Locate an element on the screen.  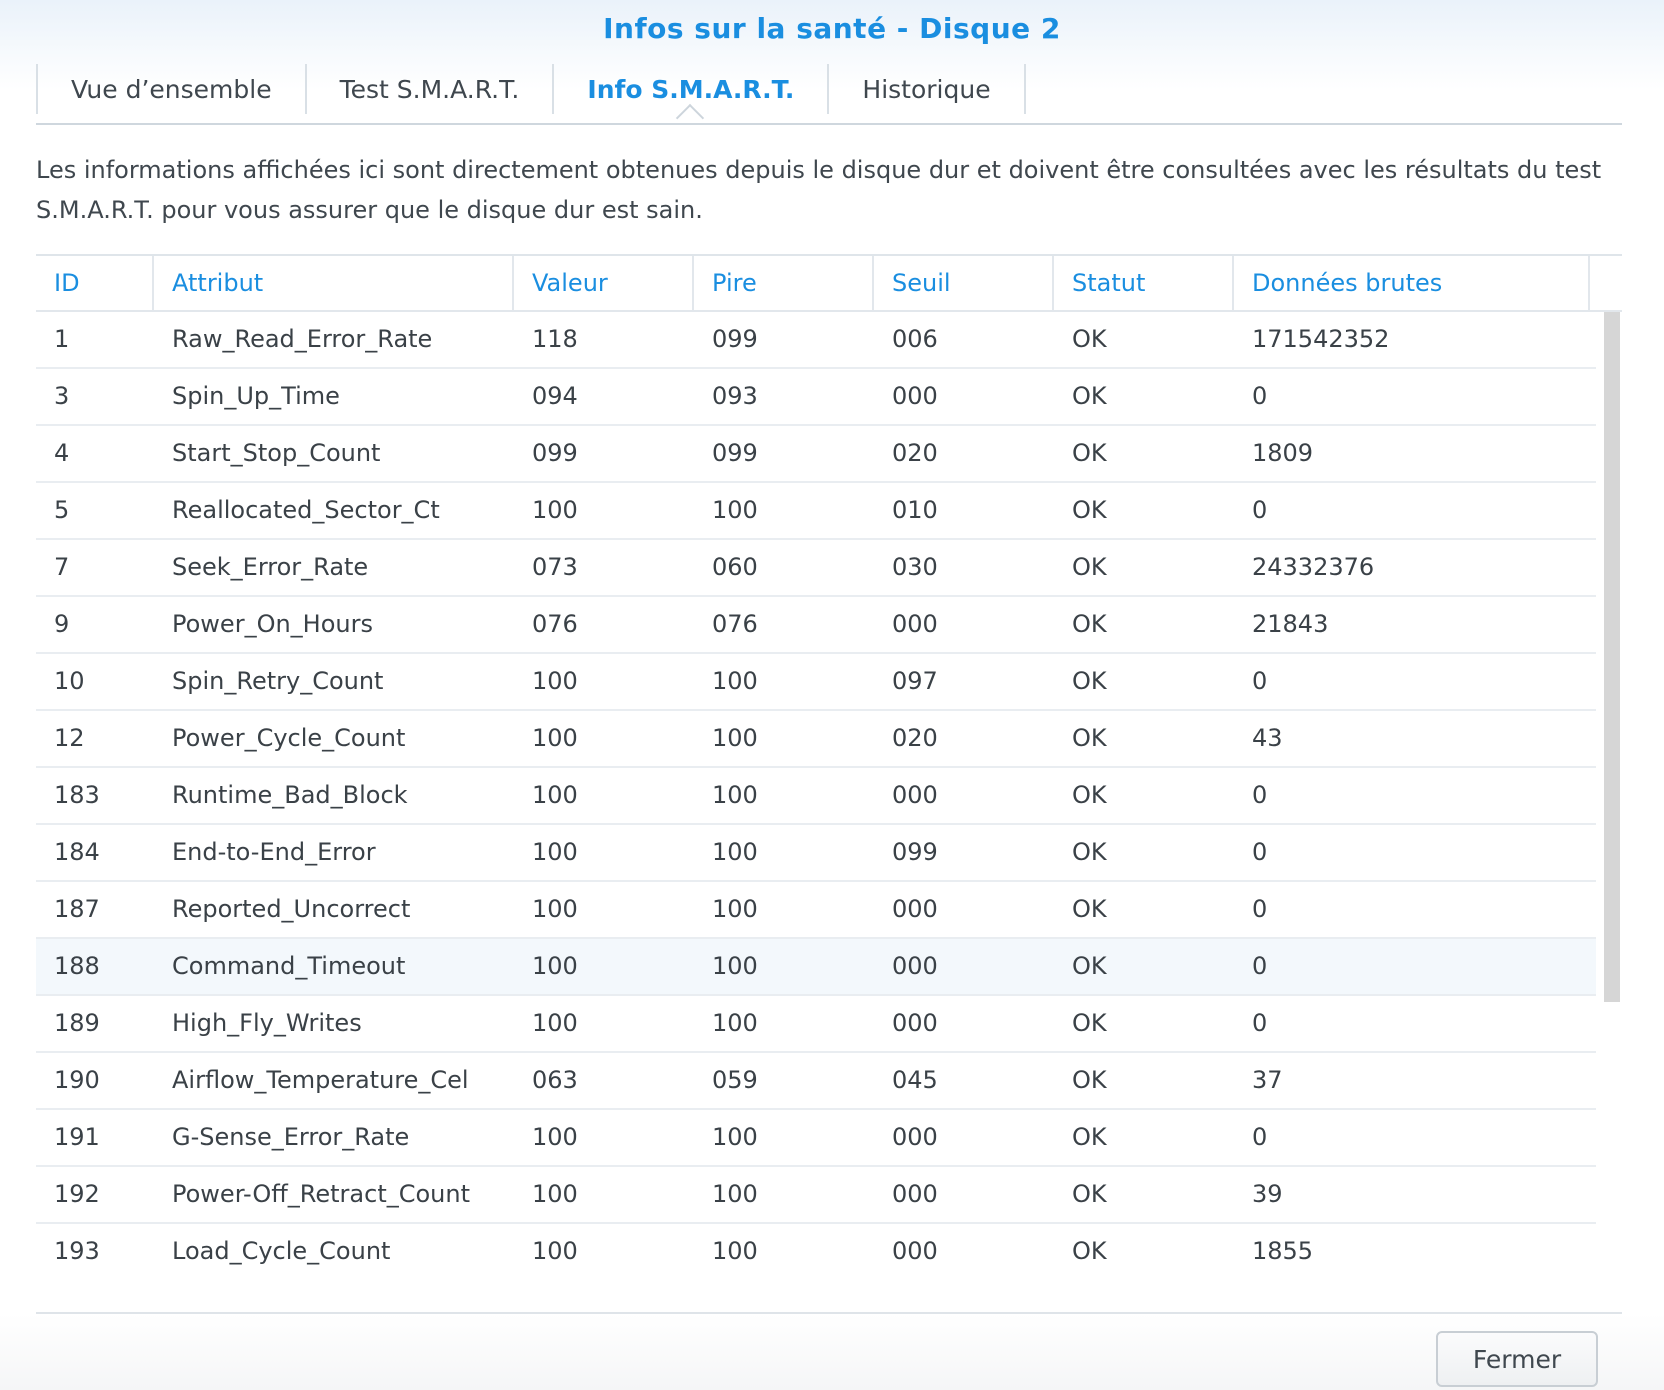
cell-threshold: 097 is located at coordinates (915, 681).